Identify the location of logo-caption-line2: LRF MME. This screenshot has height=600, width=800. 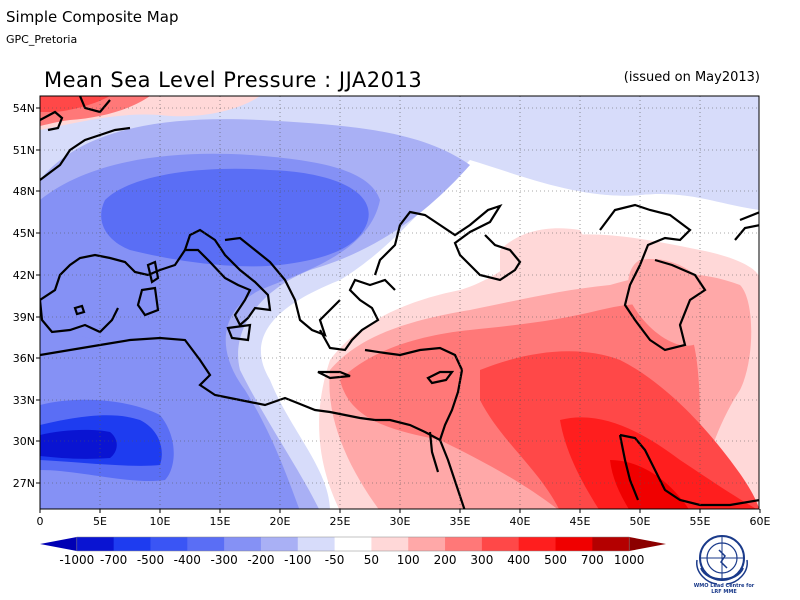
(724, 592).